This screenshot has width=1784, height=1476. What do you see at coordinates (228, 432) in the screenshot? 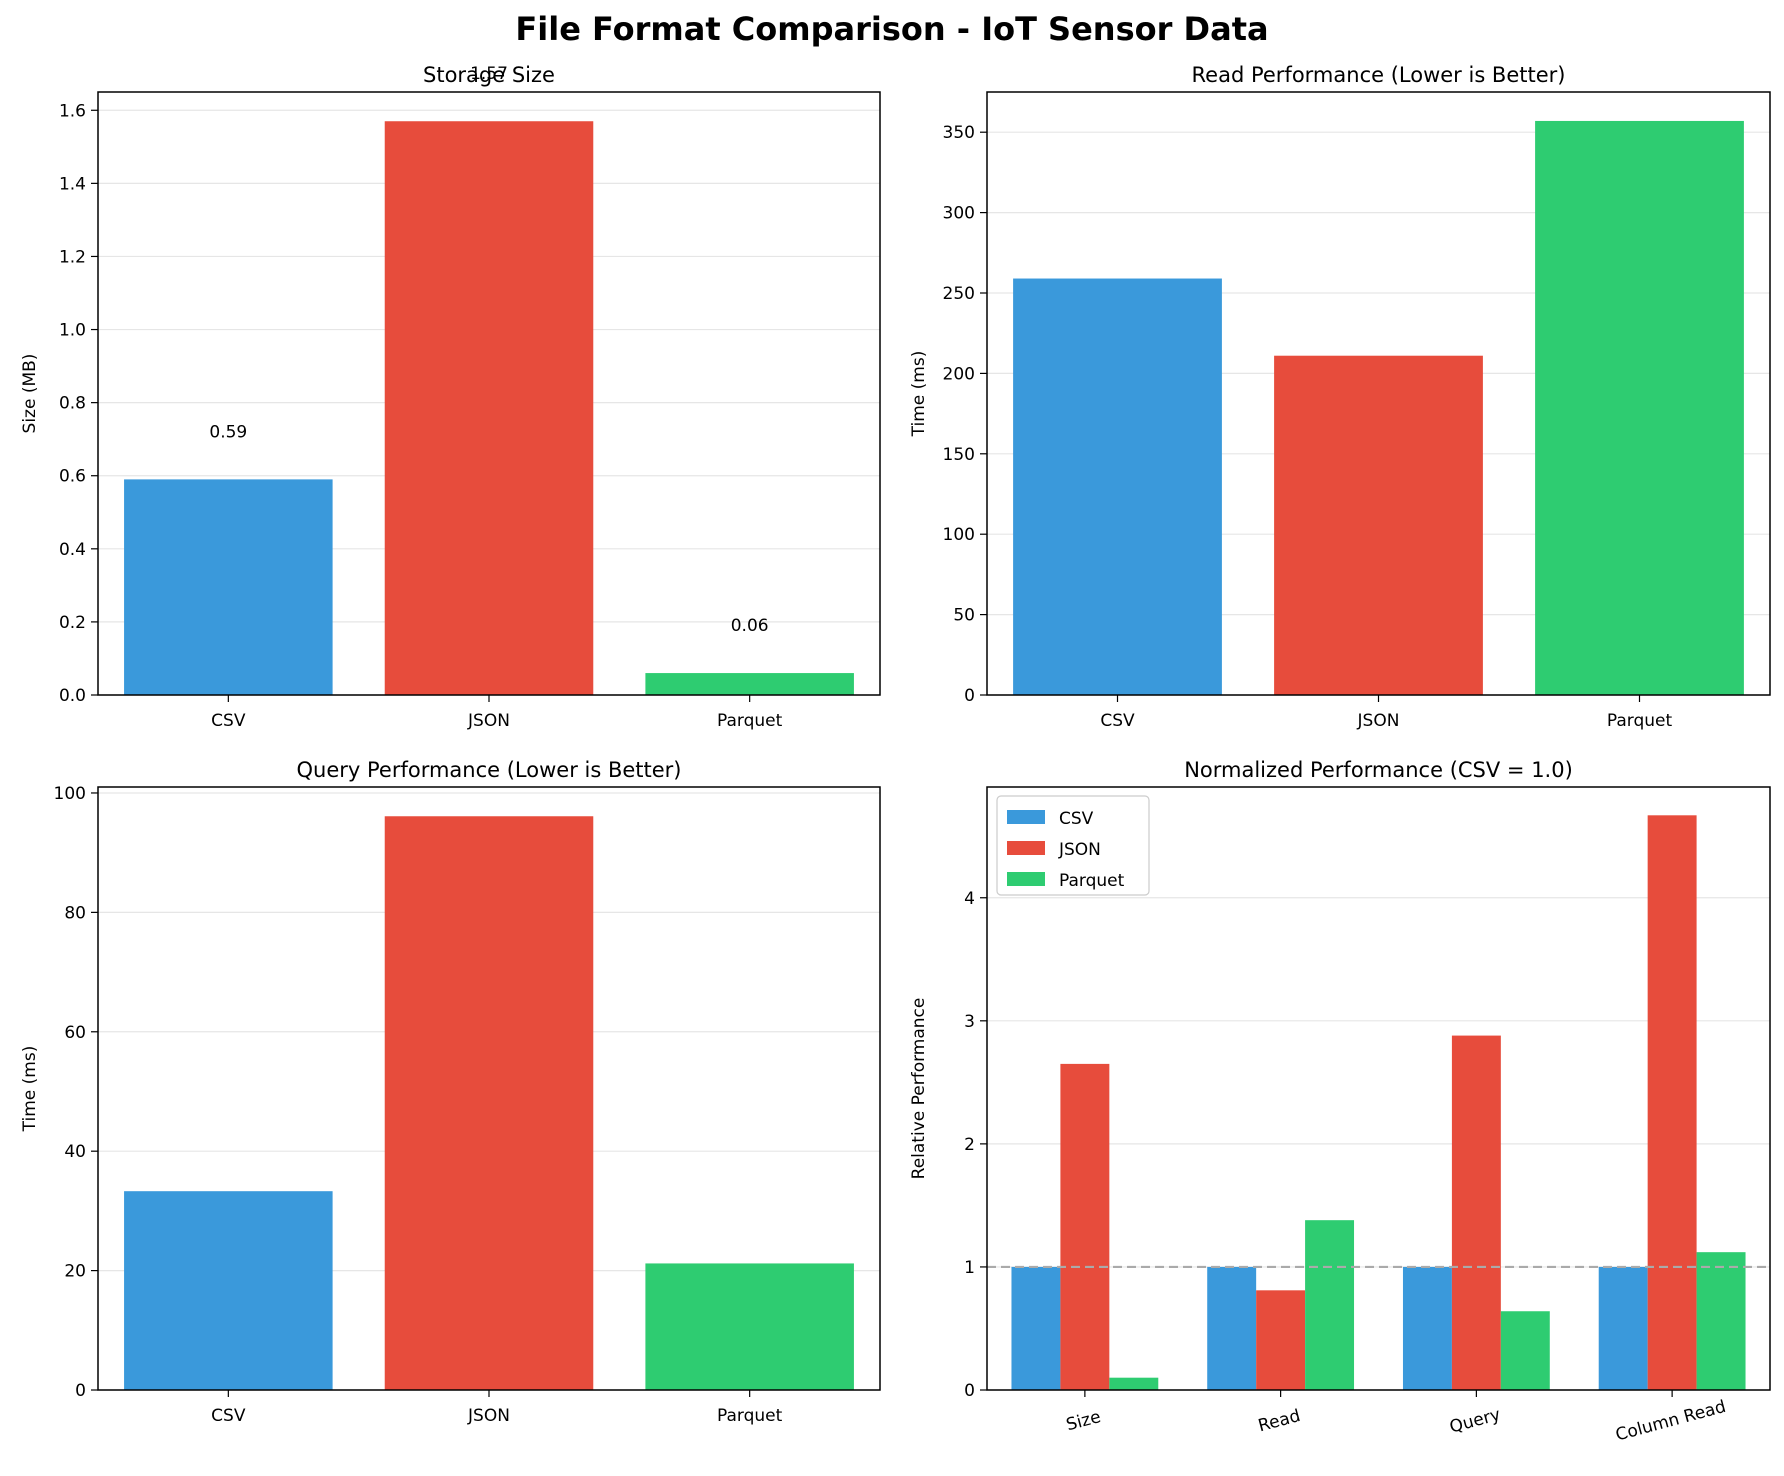
I see `value-label: 0.59` at bounding box center [228, 432].